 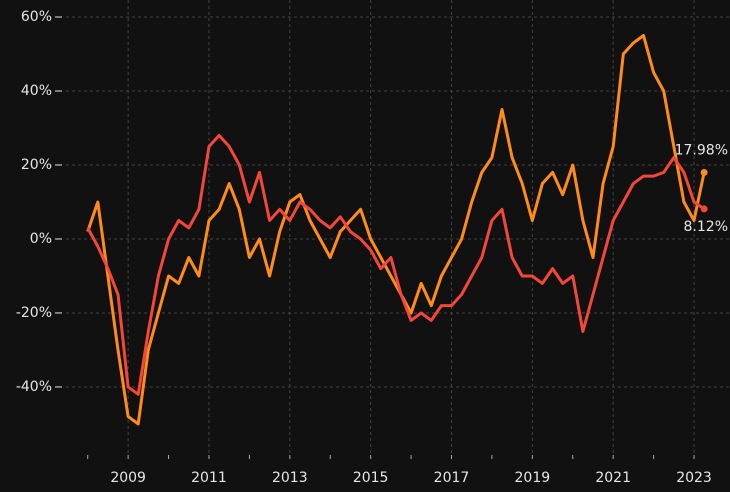 What do you see at coordinates (452, 478) in the screenshot?
I see `x-tick-label: 2017` at bounding box center [452, 478].